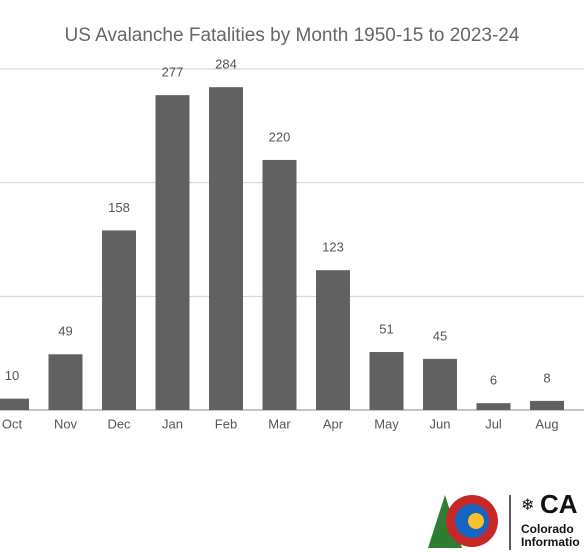 The image size is (584, 552). I want to click on value-label: 8, so click(546, 377).